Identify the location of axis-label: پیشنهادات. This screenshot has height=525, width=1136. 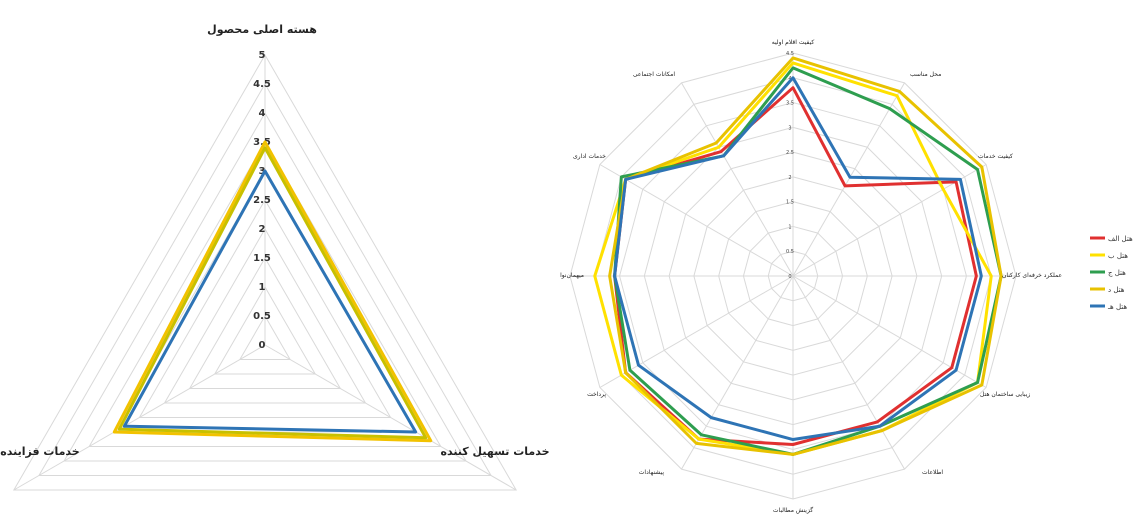
(652, 472).